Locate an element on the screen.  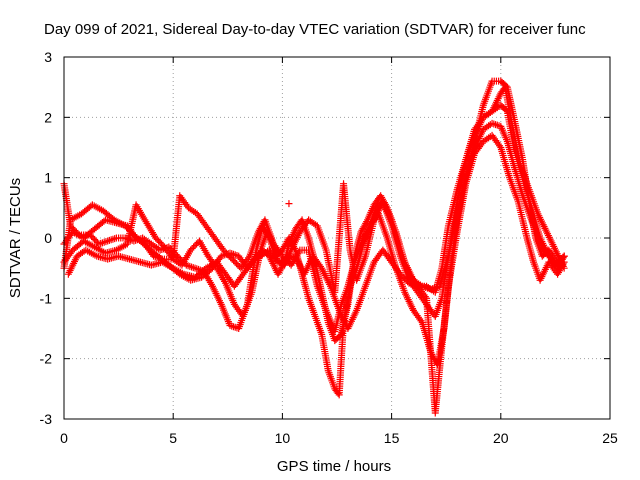
x-tick-label: 15 is located at coordinates (392, 438).